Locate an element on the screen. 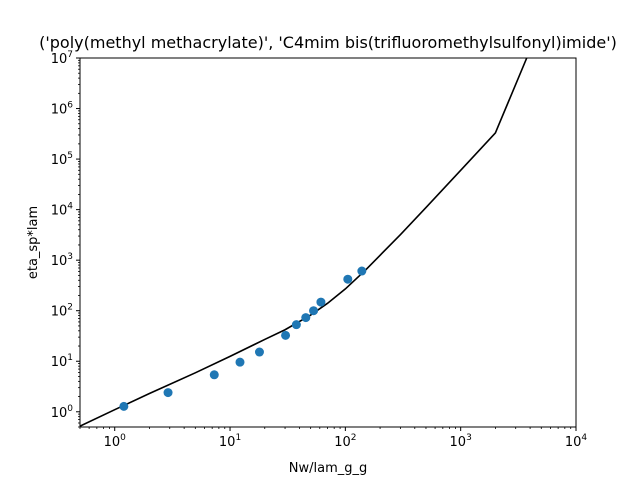 This screenshot has height=480, width=640. x-tick-label: 100 is located at coordinates (115, 441).